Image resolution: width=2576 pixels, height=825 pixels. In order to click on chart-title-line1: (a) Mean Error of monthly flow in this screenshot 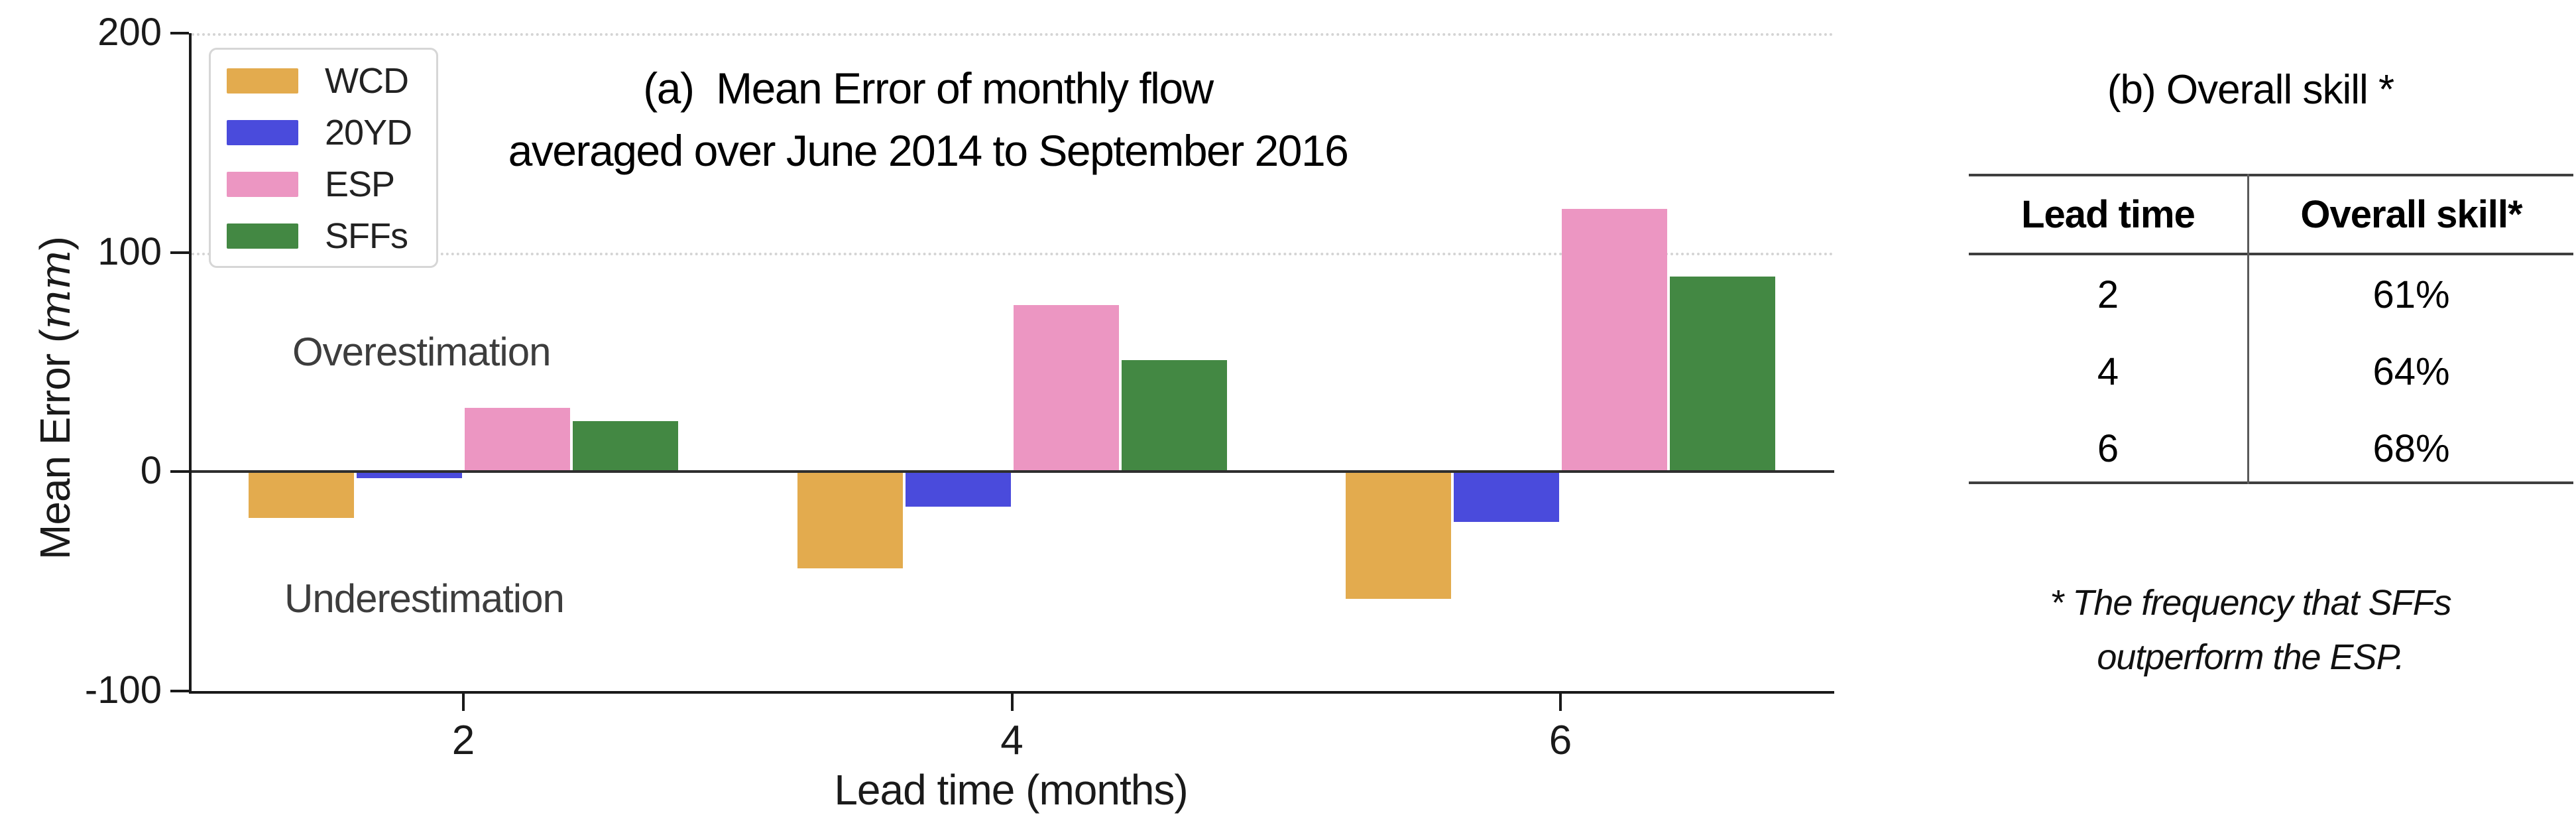, I will do `click(928, 88)`.